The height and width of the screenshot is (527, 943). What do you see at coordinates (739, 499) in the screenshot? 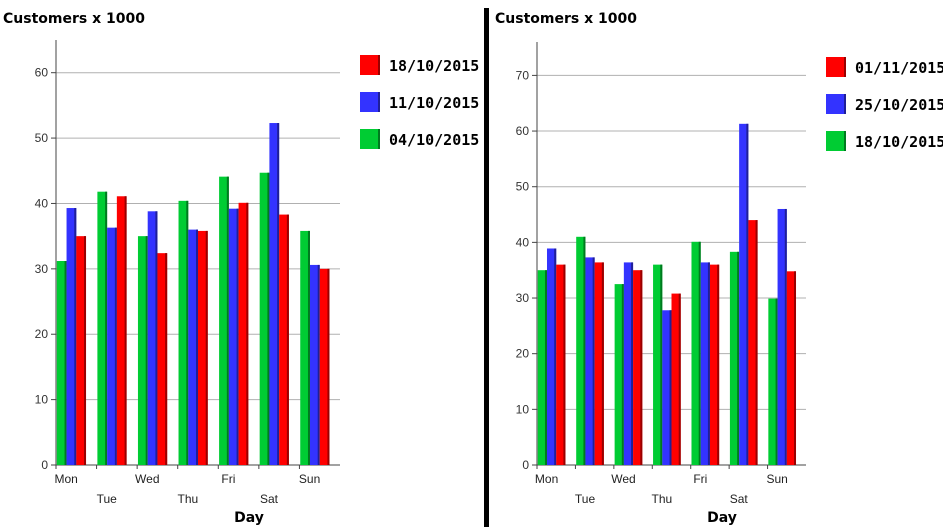
I see `x-tick-label-sat: Sat` at bounding box center [739, 499].